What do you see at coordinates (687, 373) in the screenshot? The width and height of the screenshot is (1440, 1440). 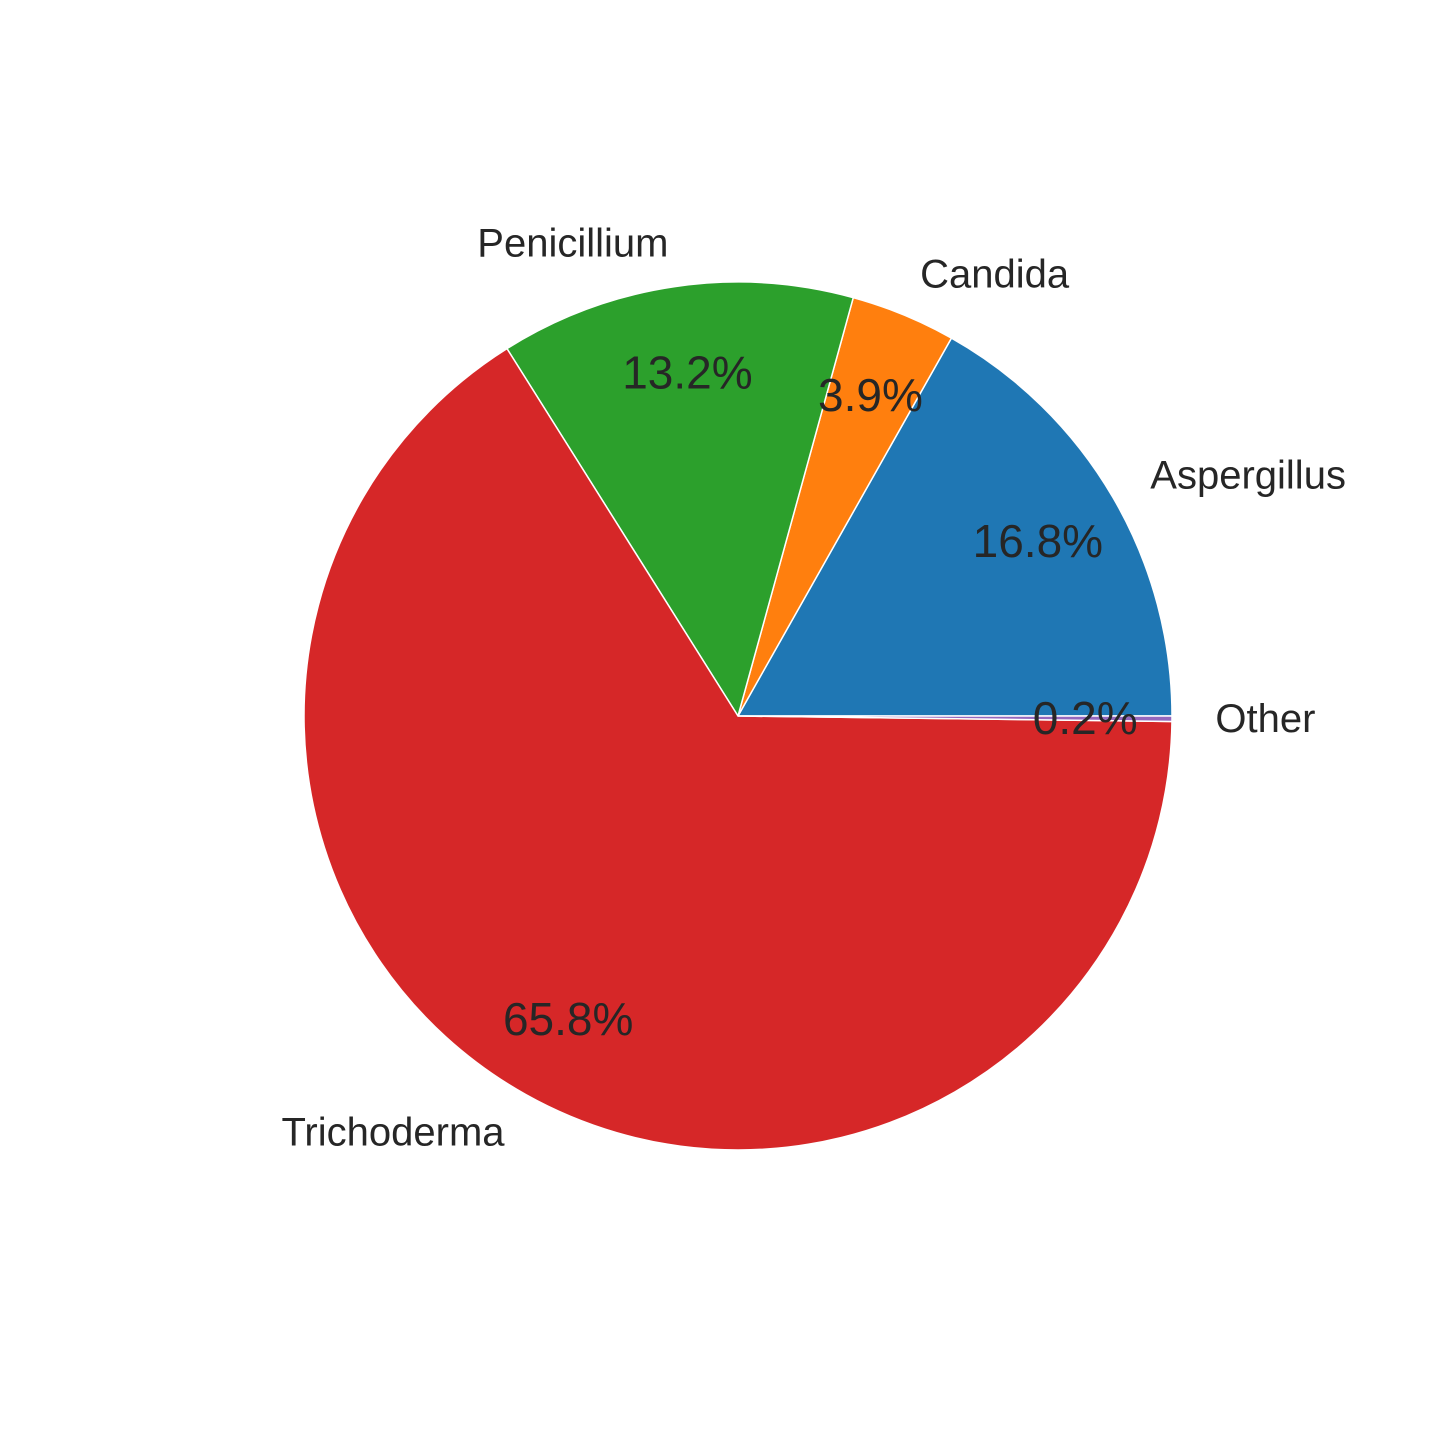 I see `slice-percent-penicillium: 13.2%` at bounding box center [687, 373].